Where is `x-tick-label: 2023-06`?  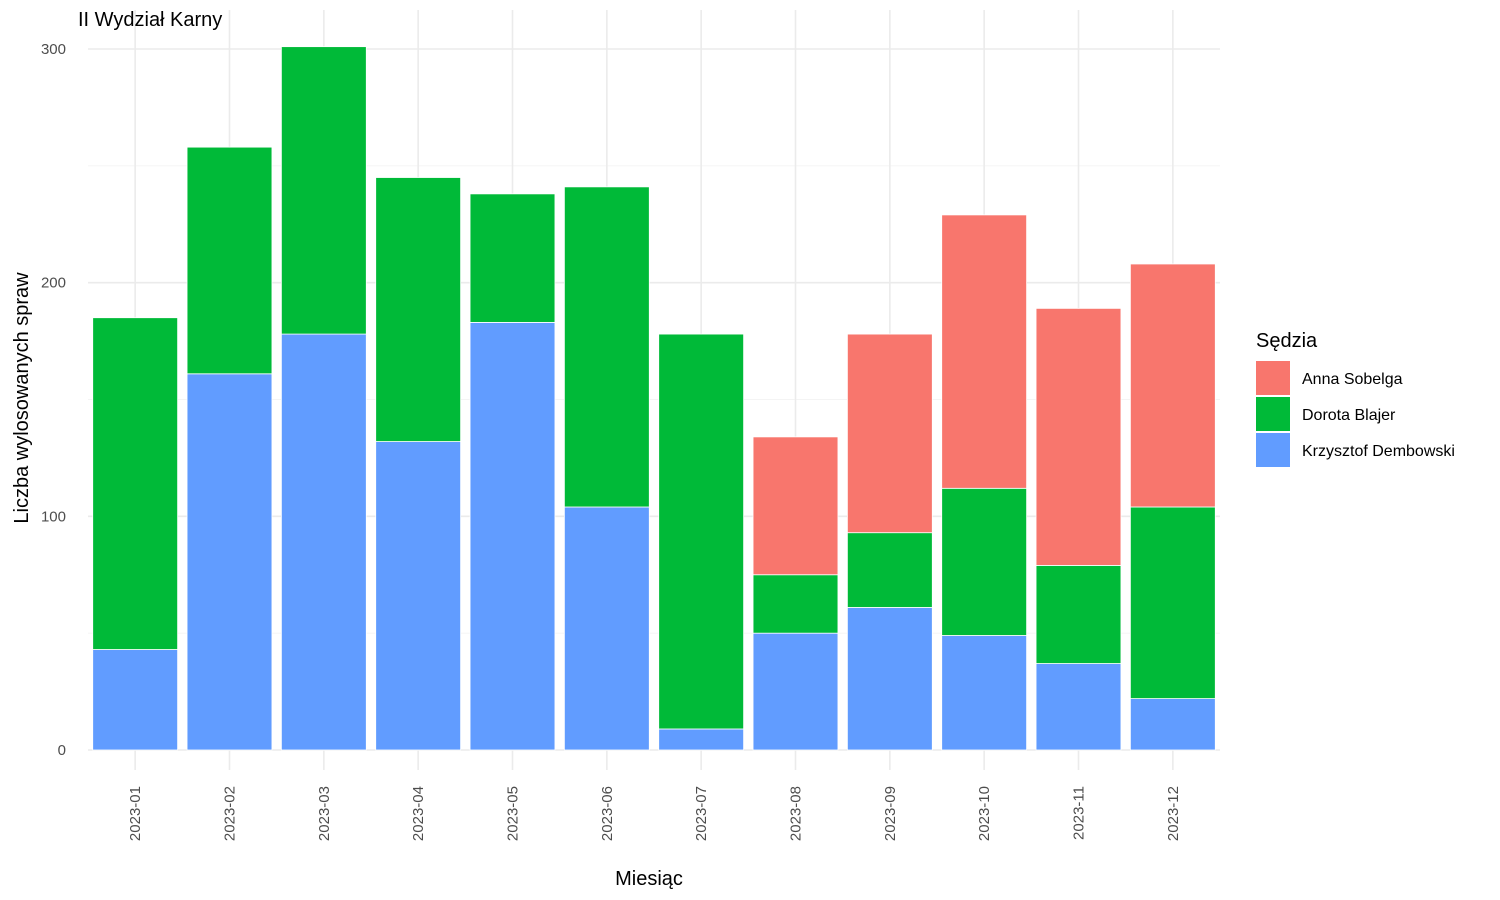
x-tick-label: 2023-06 is located at coordinates (607, 813).